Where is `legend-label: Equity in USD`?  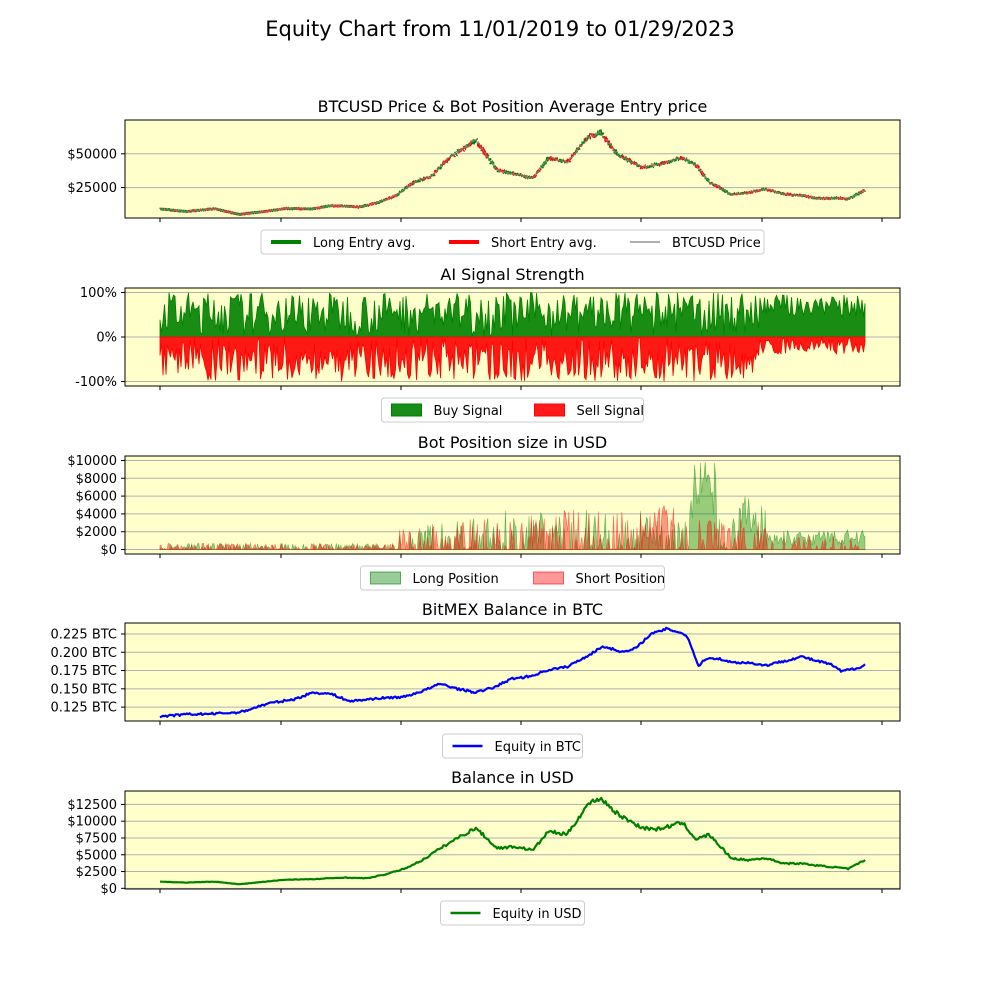 legend-label: Equity in USD is located at coordinates (537, 914).